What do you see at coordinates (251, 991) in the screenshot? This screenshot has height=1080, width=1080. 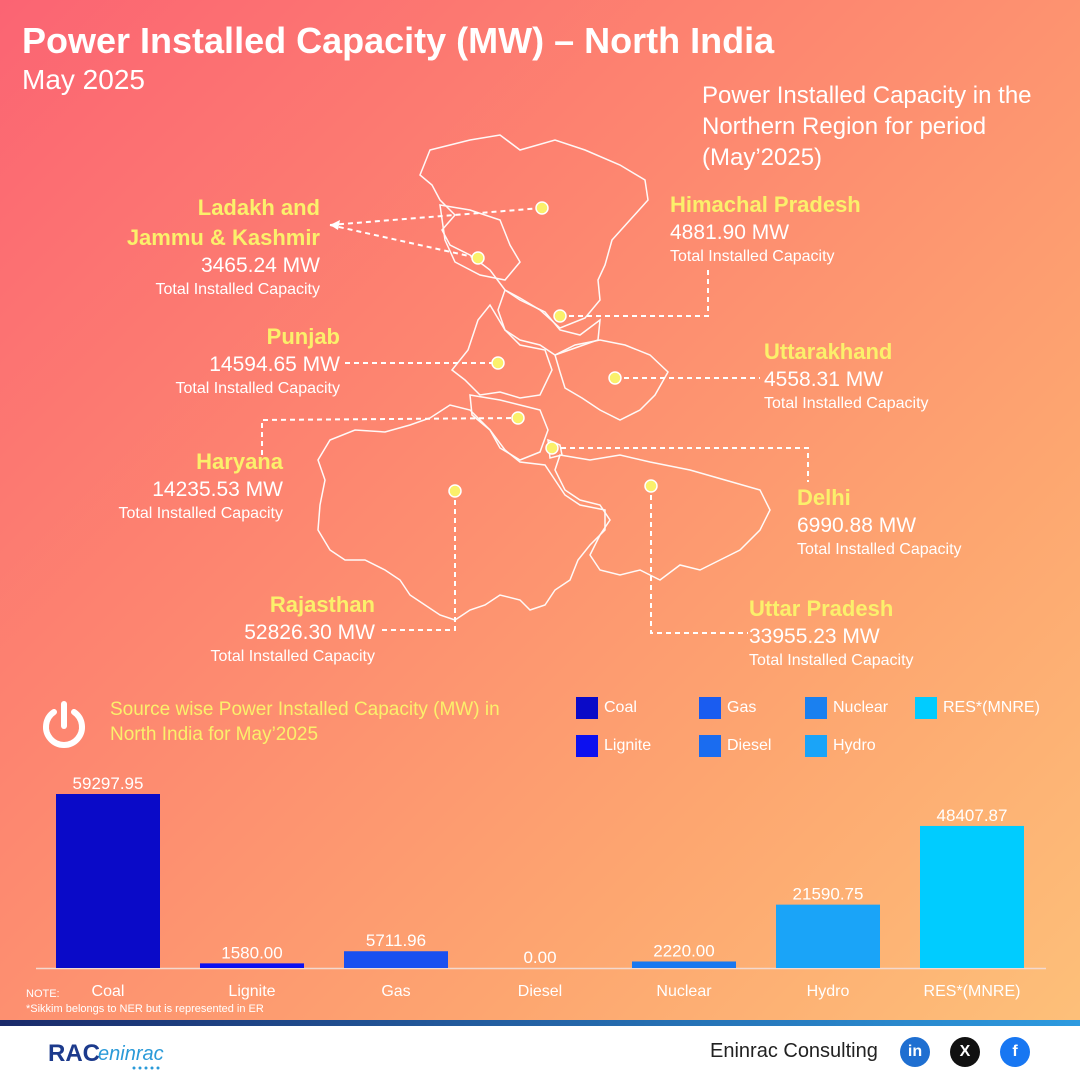 I see `x-tick-label: Lignite` at bounding box center [251, 991].